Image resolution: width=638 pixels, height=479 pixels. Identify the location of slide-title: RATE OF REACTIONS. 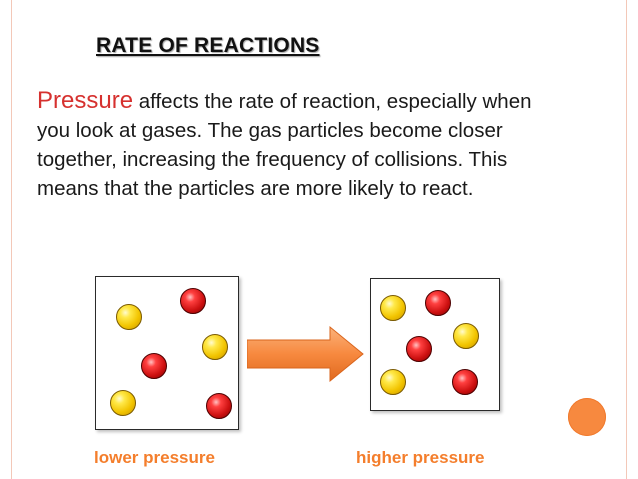
(208, 45).